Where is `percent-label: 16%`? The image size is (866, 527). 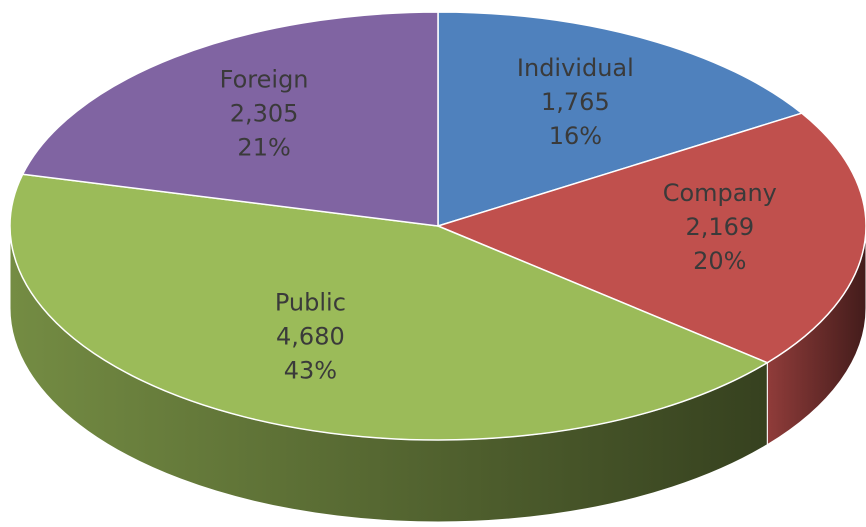
percent-label: 16% is located at coordinates (575, 136).